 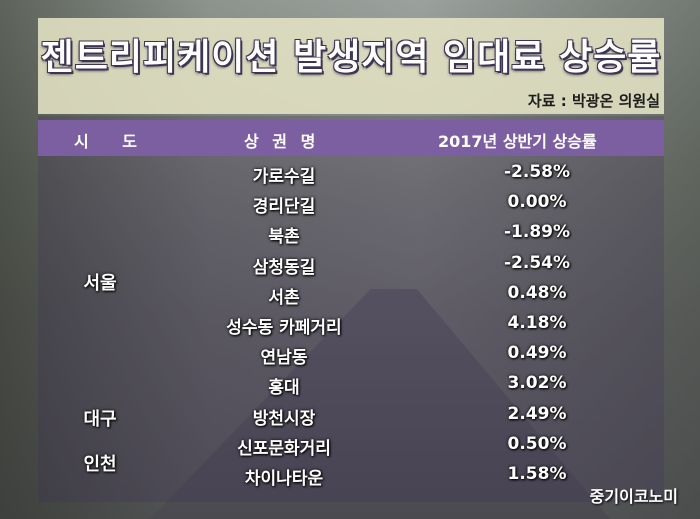 What do you see at coordinates (537, 413) in the screenshot?
I see `rate-value-cell: 2.49%` at bounding box center [537, 413].